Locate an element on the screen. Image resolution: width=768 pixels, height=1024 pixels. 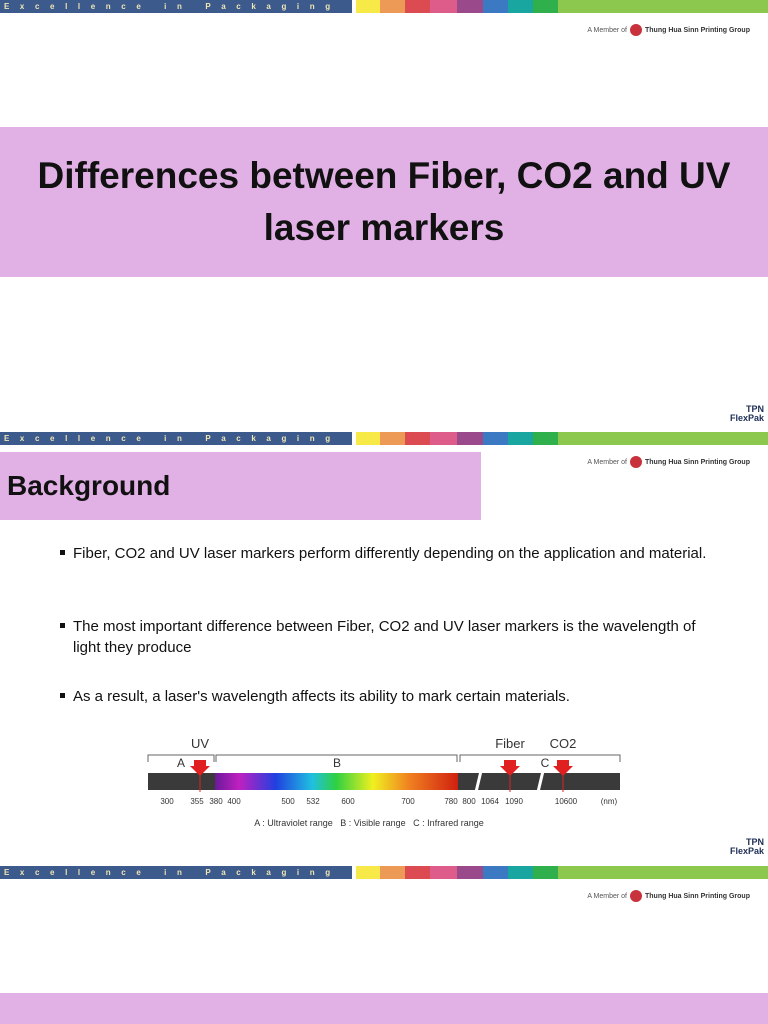
section-title: Background is located at coordinates (89, 485).